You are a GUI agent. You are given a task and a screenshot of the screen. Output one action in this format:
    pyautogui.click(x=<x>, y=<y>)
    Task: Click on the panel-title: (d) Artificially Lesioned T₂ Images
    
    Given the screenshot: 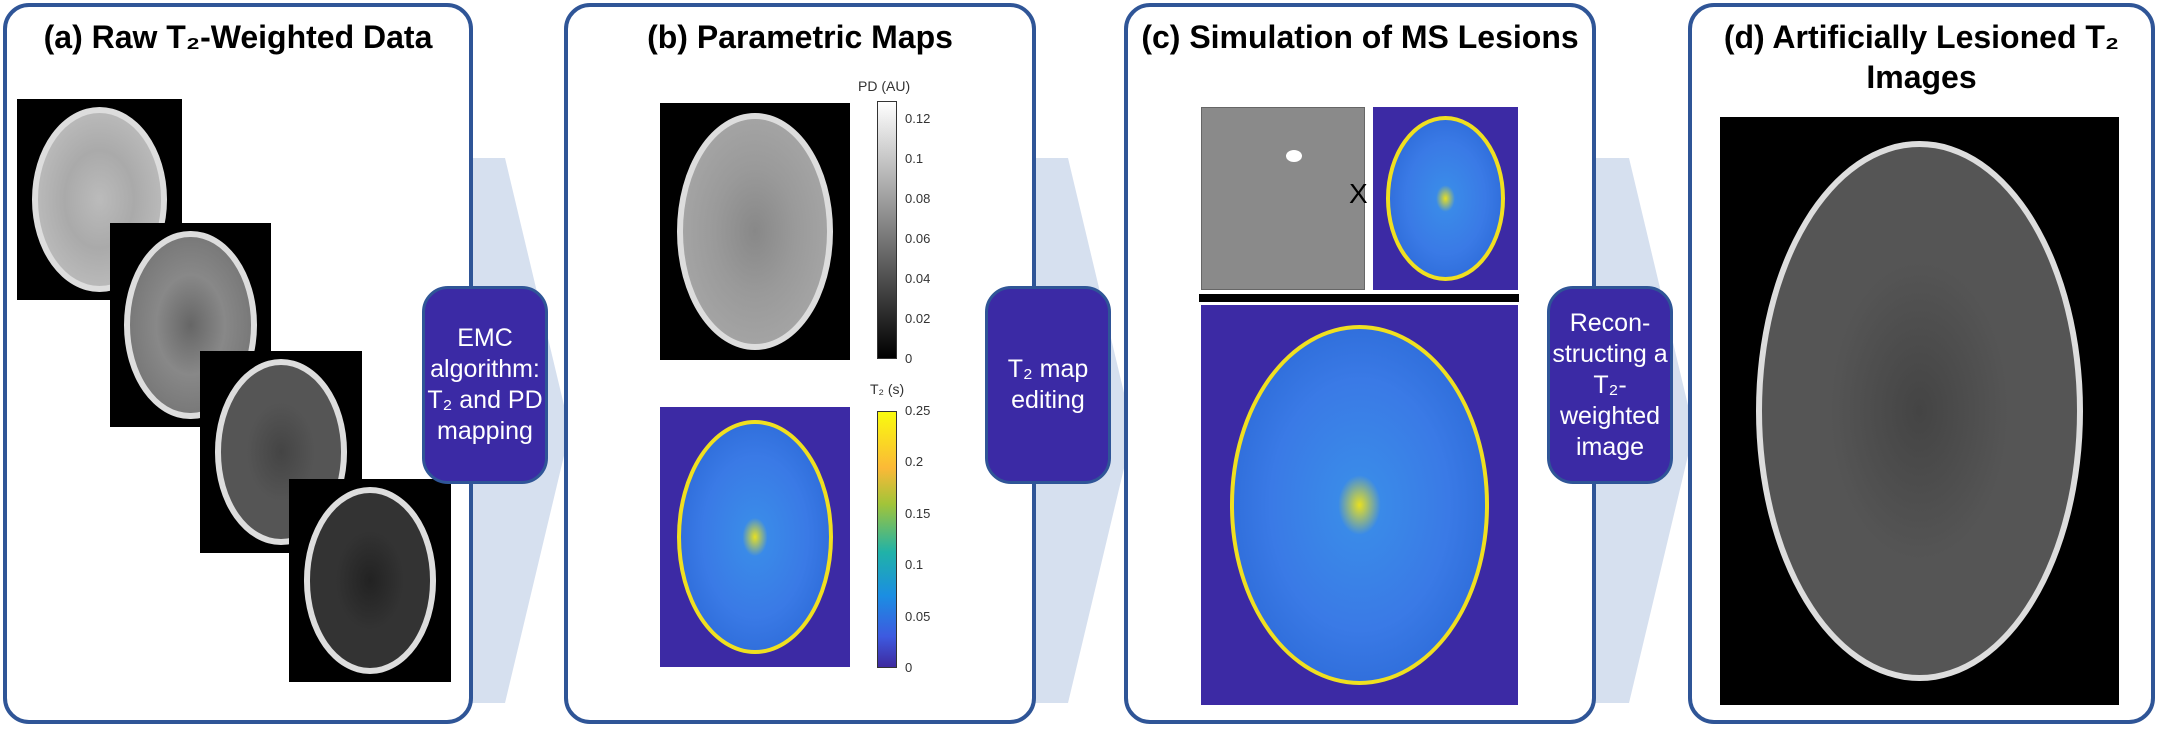 What is the action you would take?
    pyautogui.click(x=1921, y=57)
    